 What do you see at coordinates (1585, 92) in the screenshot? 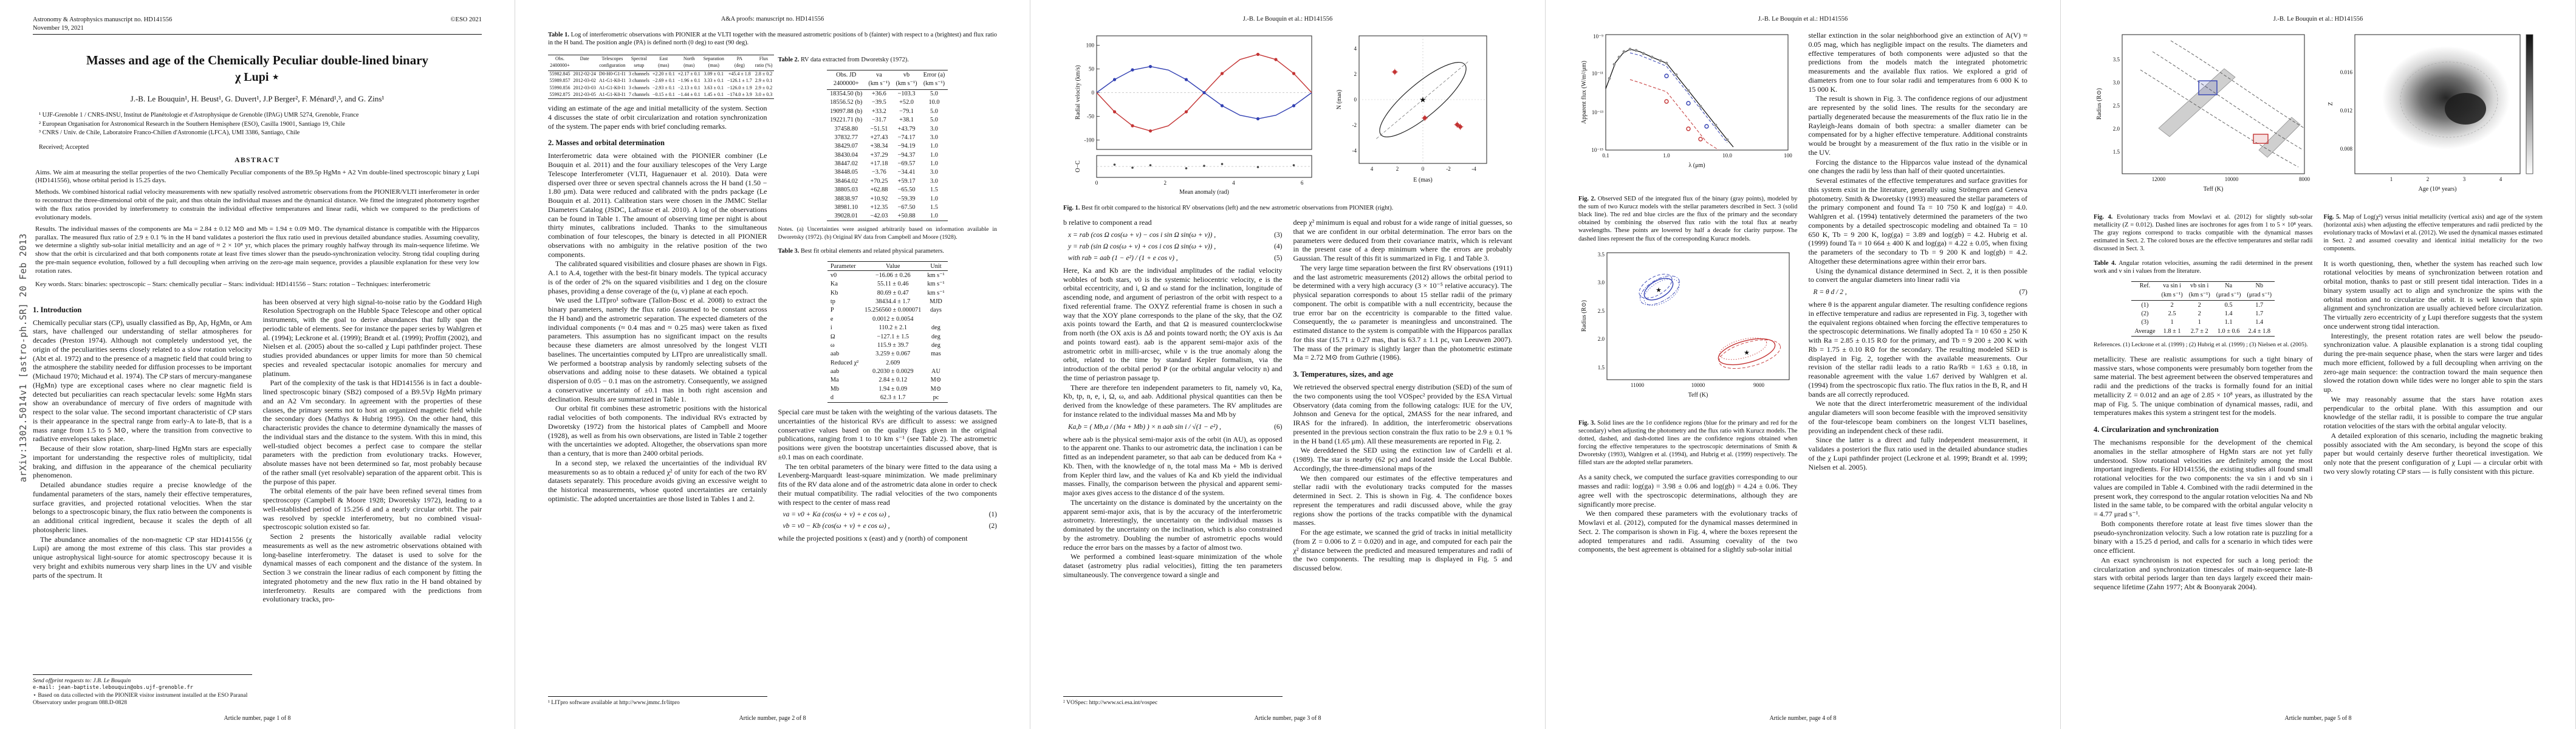
I see `y-axis-label: Apparent flux (W/m²/μm)` at bounding box center [1585, 92].